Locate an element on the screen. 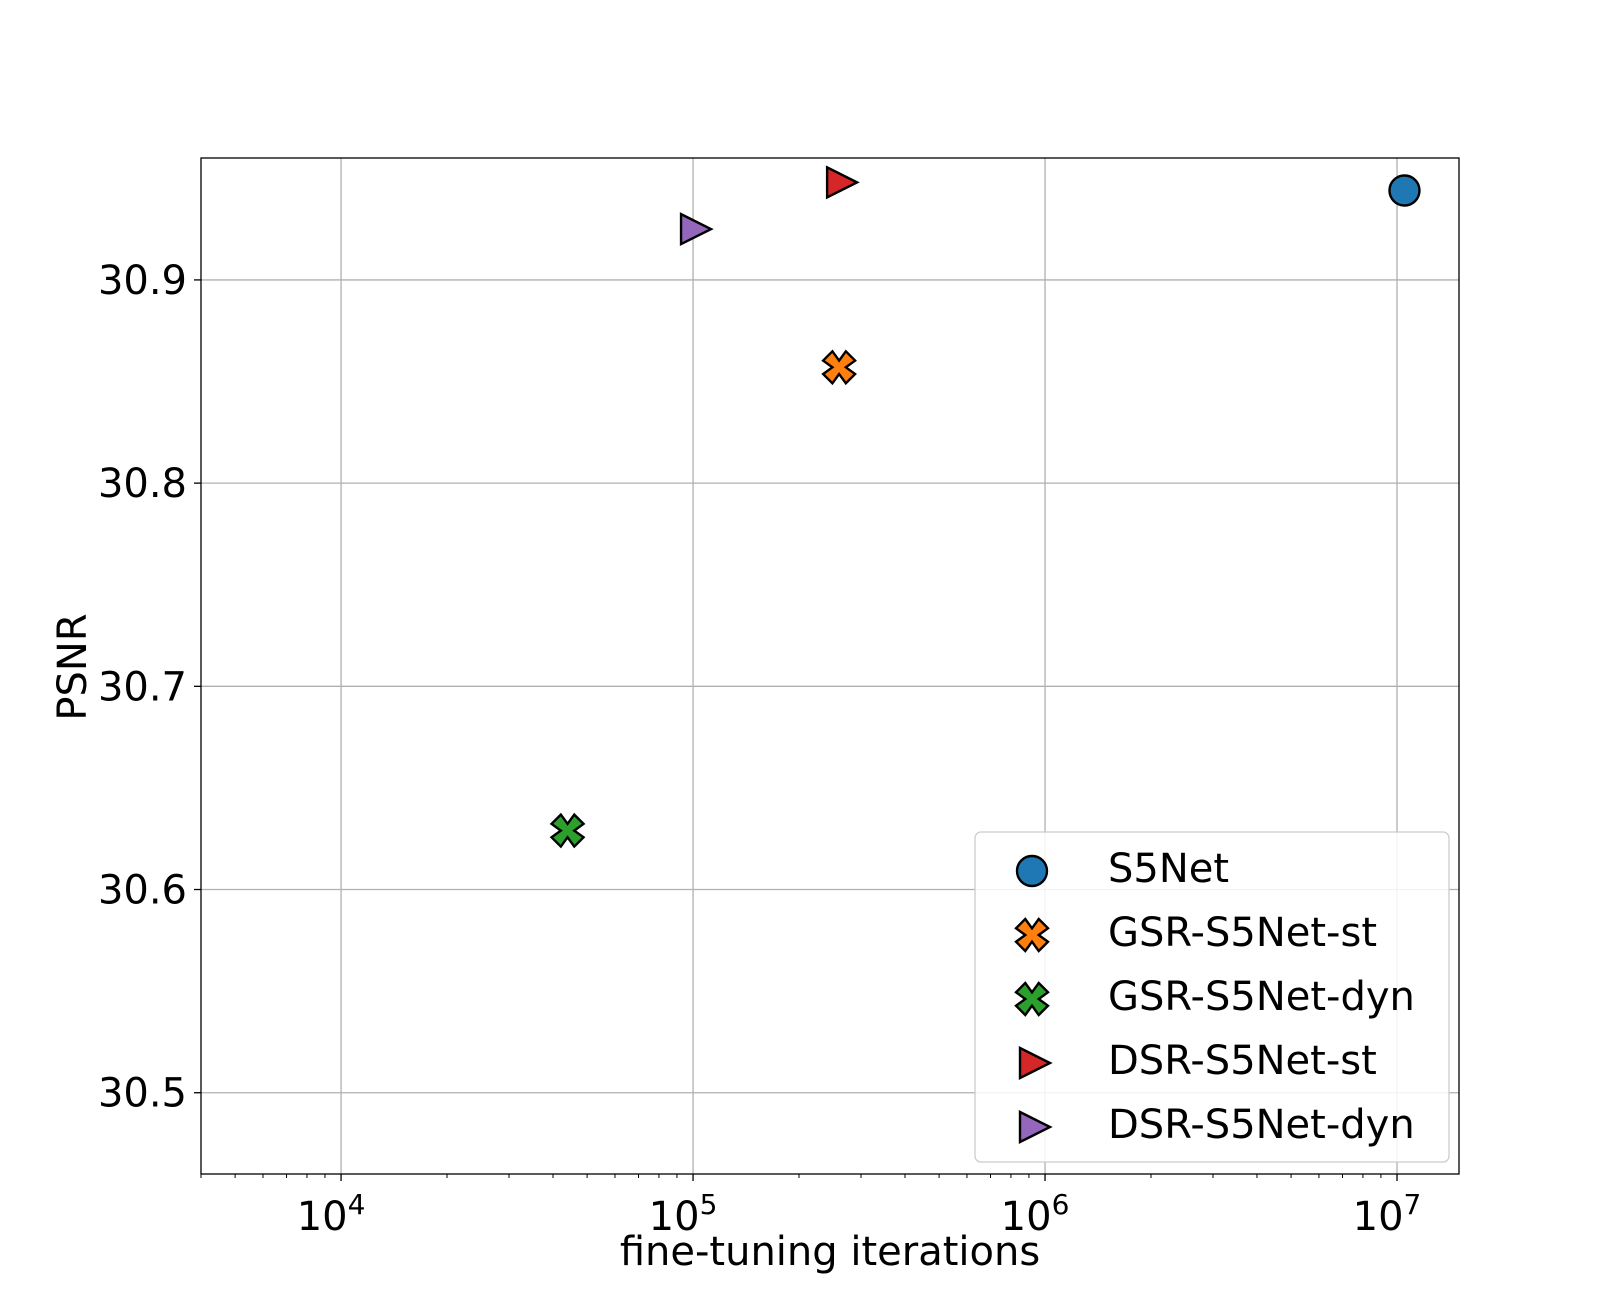 The width and height of the screenshot is (1610, 1311). x-tick-label: 10⁷ is located at coordinates (1387, 1214).